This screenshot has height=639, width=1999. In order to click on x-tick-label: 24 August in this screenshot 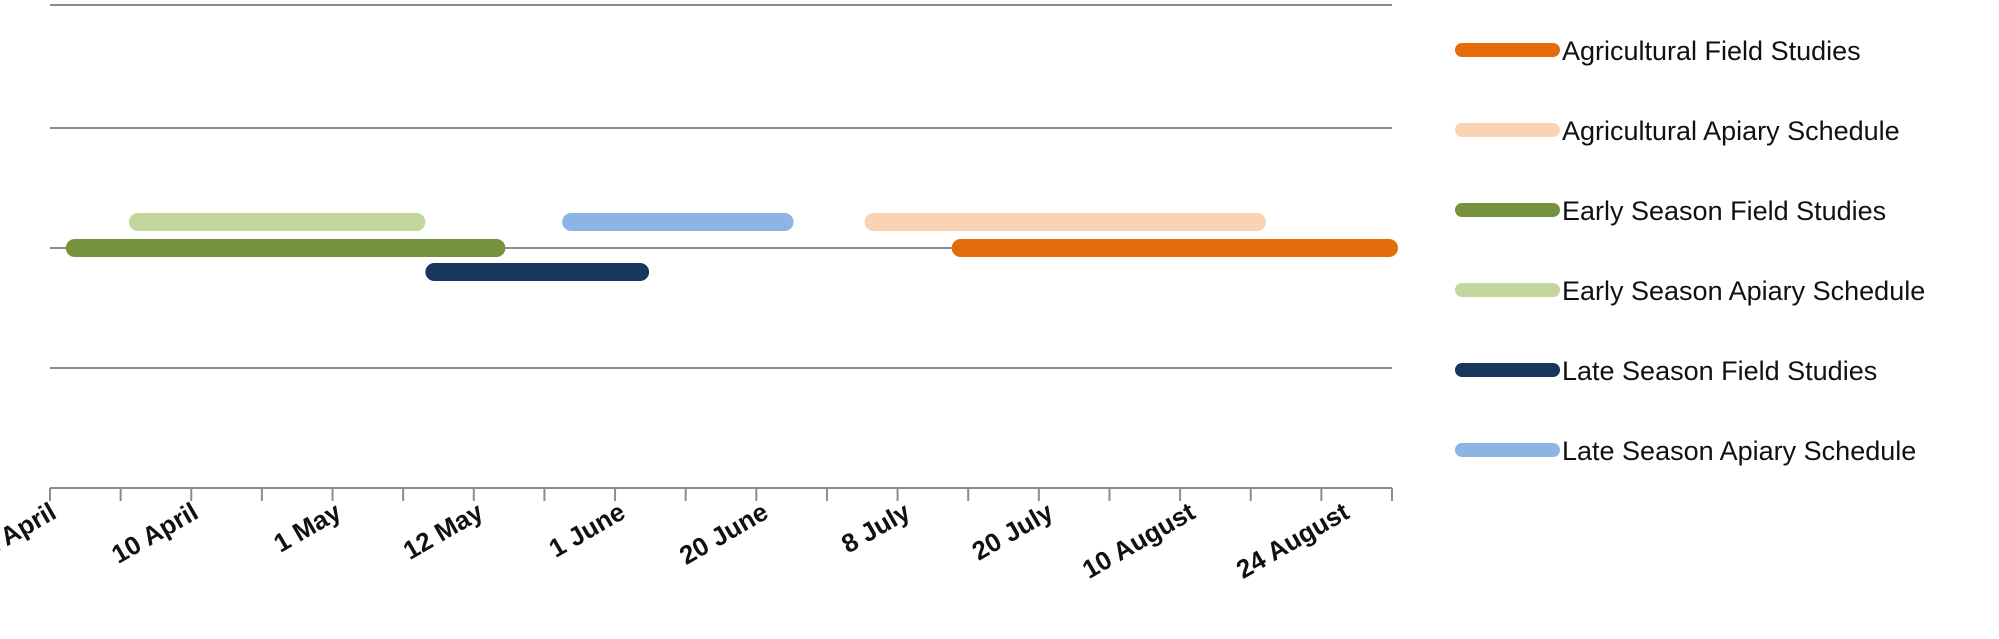, I will do `click(1292, 540)`.